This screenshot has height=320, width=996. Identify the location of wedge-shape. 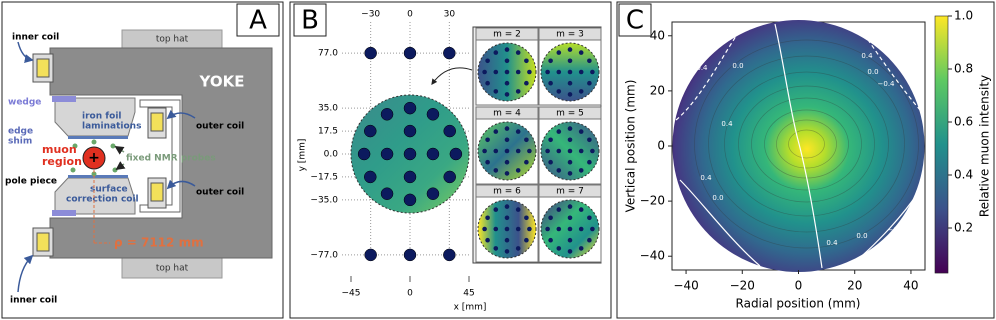
(64, 99).